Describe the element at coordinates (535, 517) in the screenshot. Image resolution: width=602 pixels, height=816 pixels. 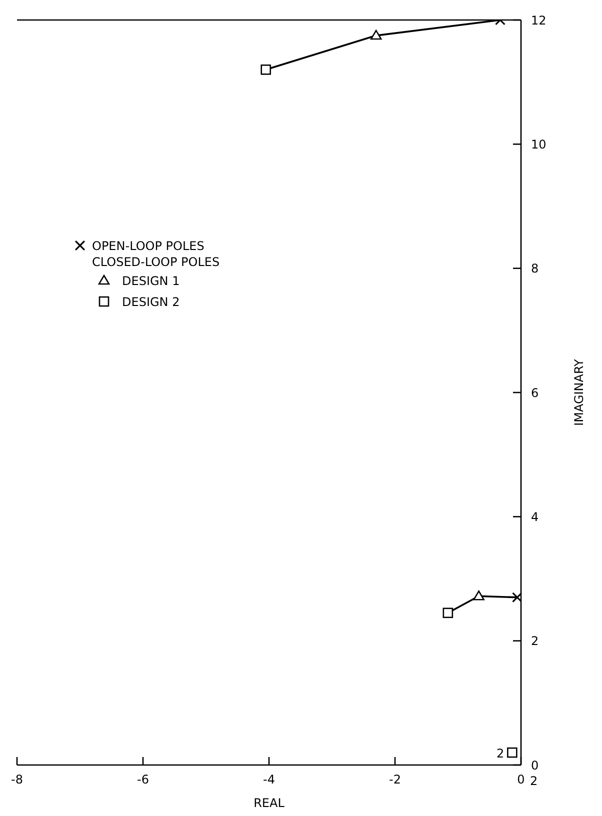
I see `y-tick-label: 4` at that location.